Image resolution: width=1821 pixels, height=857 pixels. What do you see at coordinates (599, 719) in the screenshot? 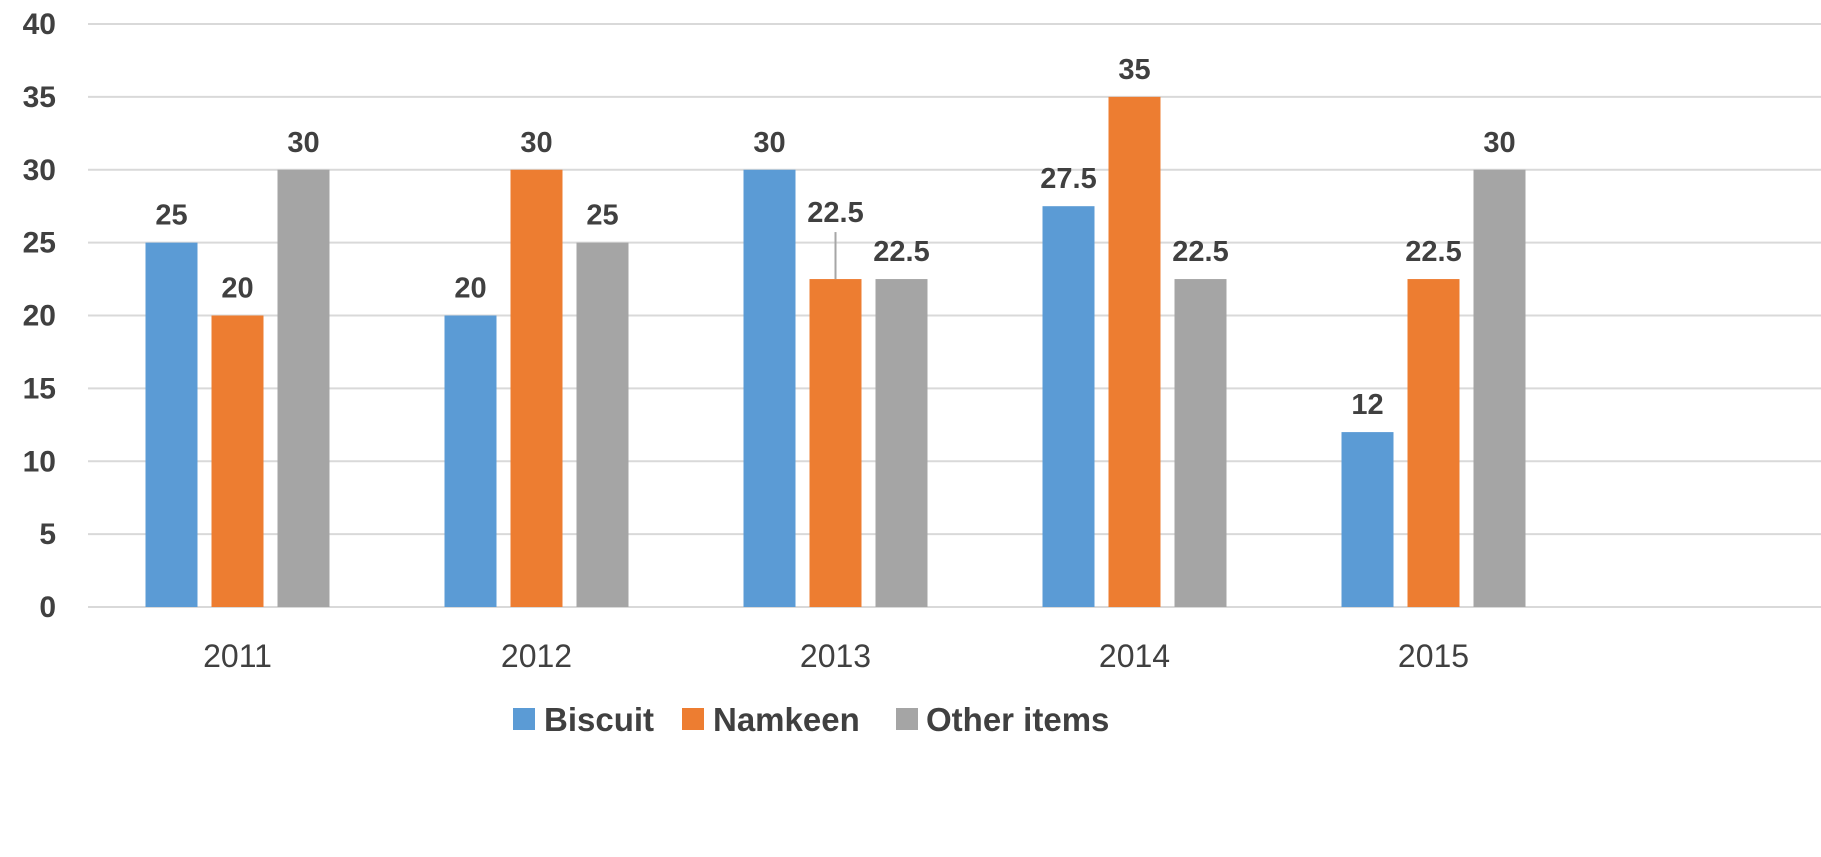
I see `legend-label: Biscuit` at bounding box center [599, 719].